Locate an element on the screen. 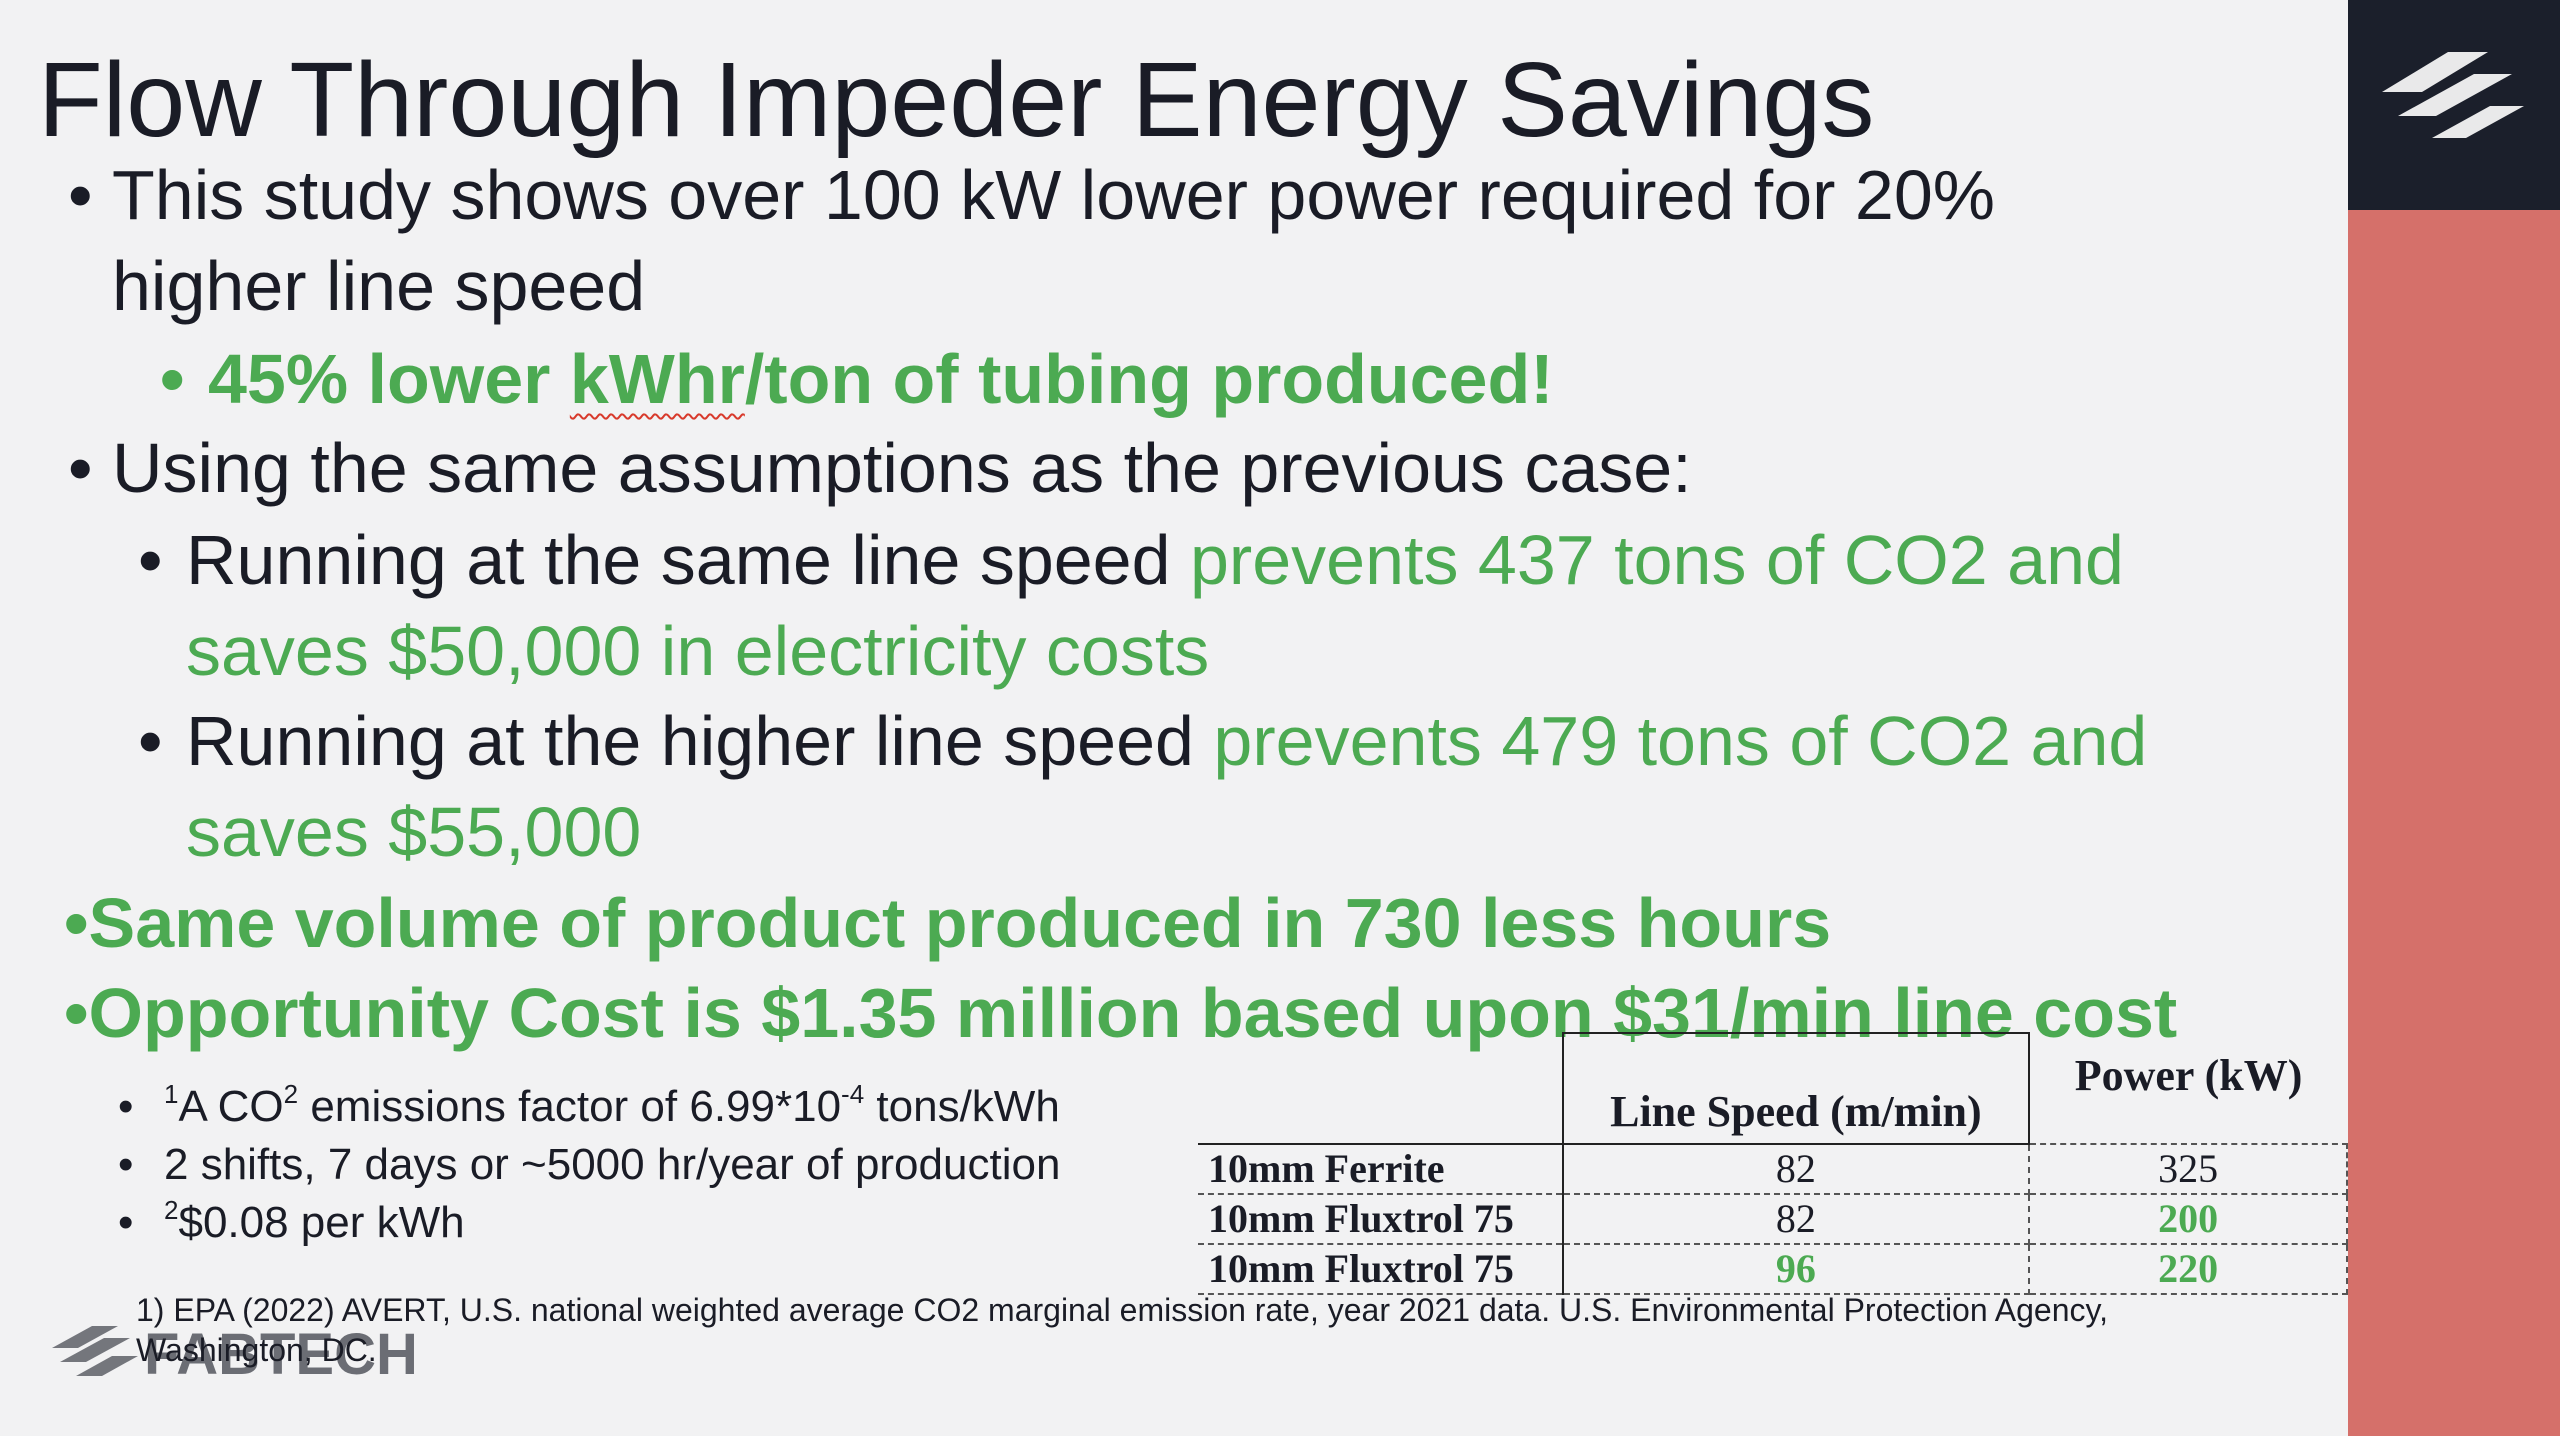 This screenshot has width=2560, height=1436. assumption-text: tons/kWh is located at coordinates (962, 1106).